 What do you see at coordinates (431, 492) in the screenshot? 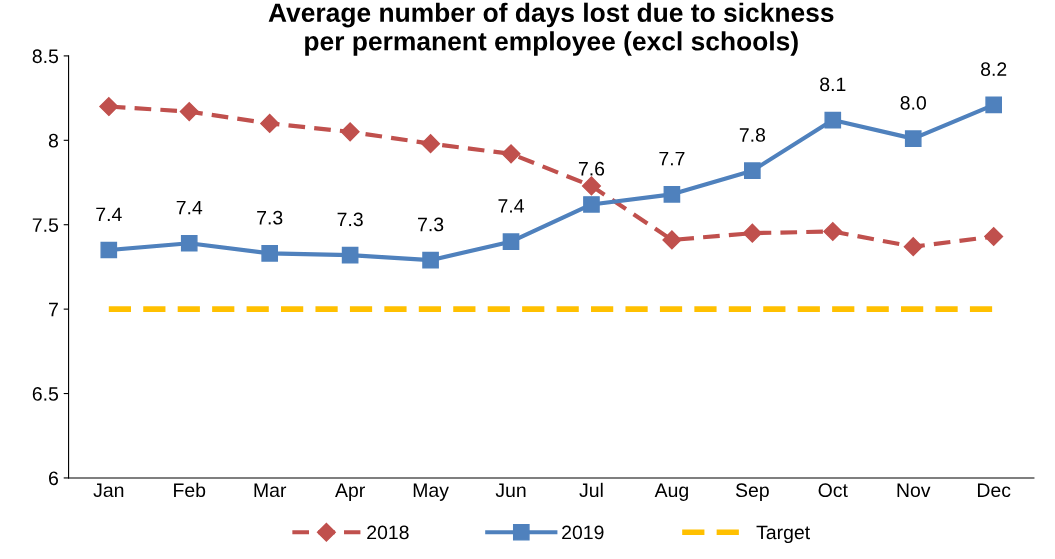
I see `x-tick-label: May` at bounding box center [431, 492].